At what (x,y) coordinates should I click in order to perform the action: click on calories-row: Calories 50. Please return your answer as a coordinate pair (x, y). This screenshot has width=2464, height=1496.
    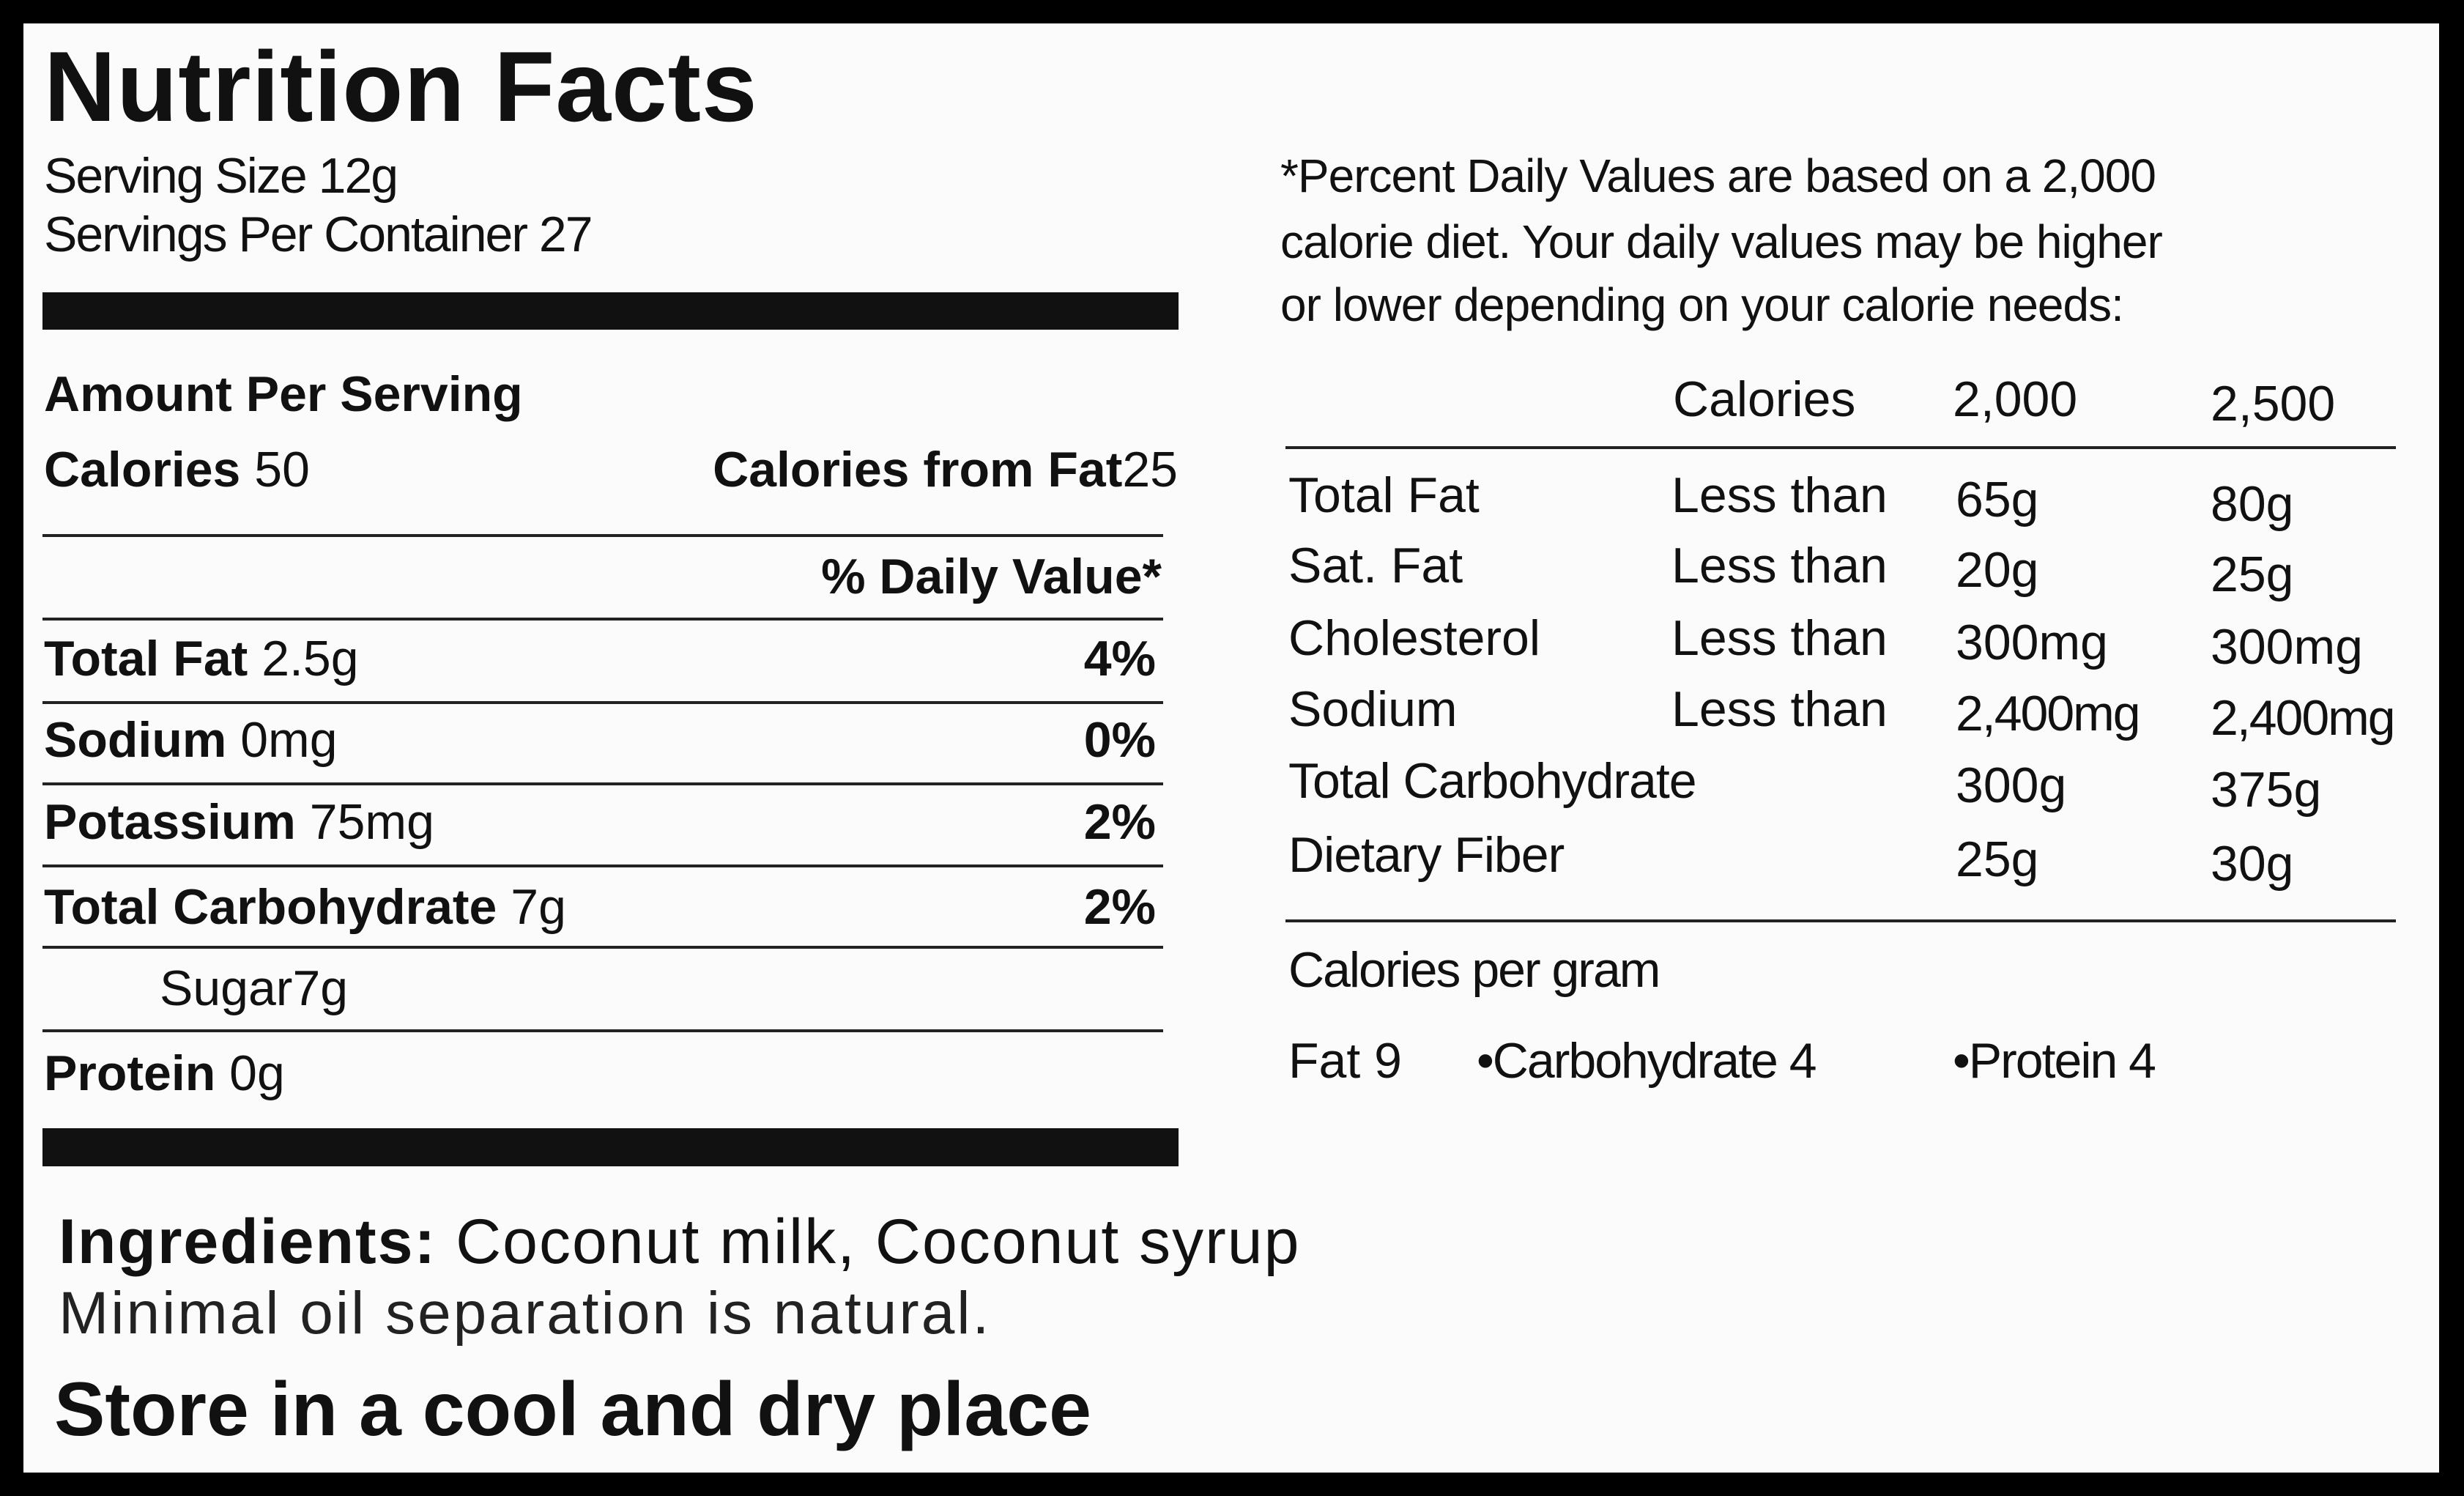
    Looking at the image, I should click on (177, 470).